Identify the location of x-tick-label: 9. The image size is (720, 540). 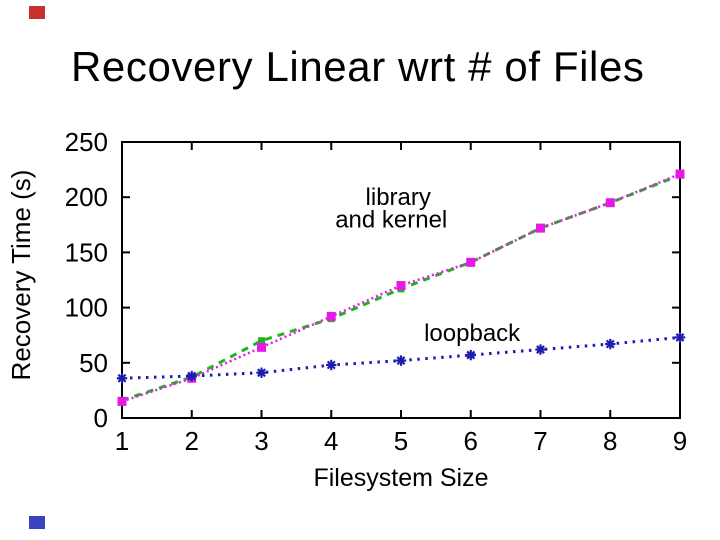
(680, 441).